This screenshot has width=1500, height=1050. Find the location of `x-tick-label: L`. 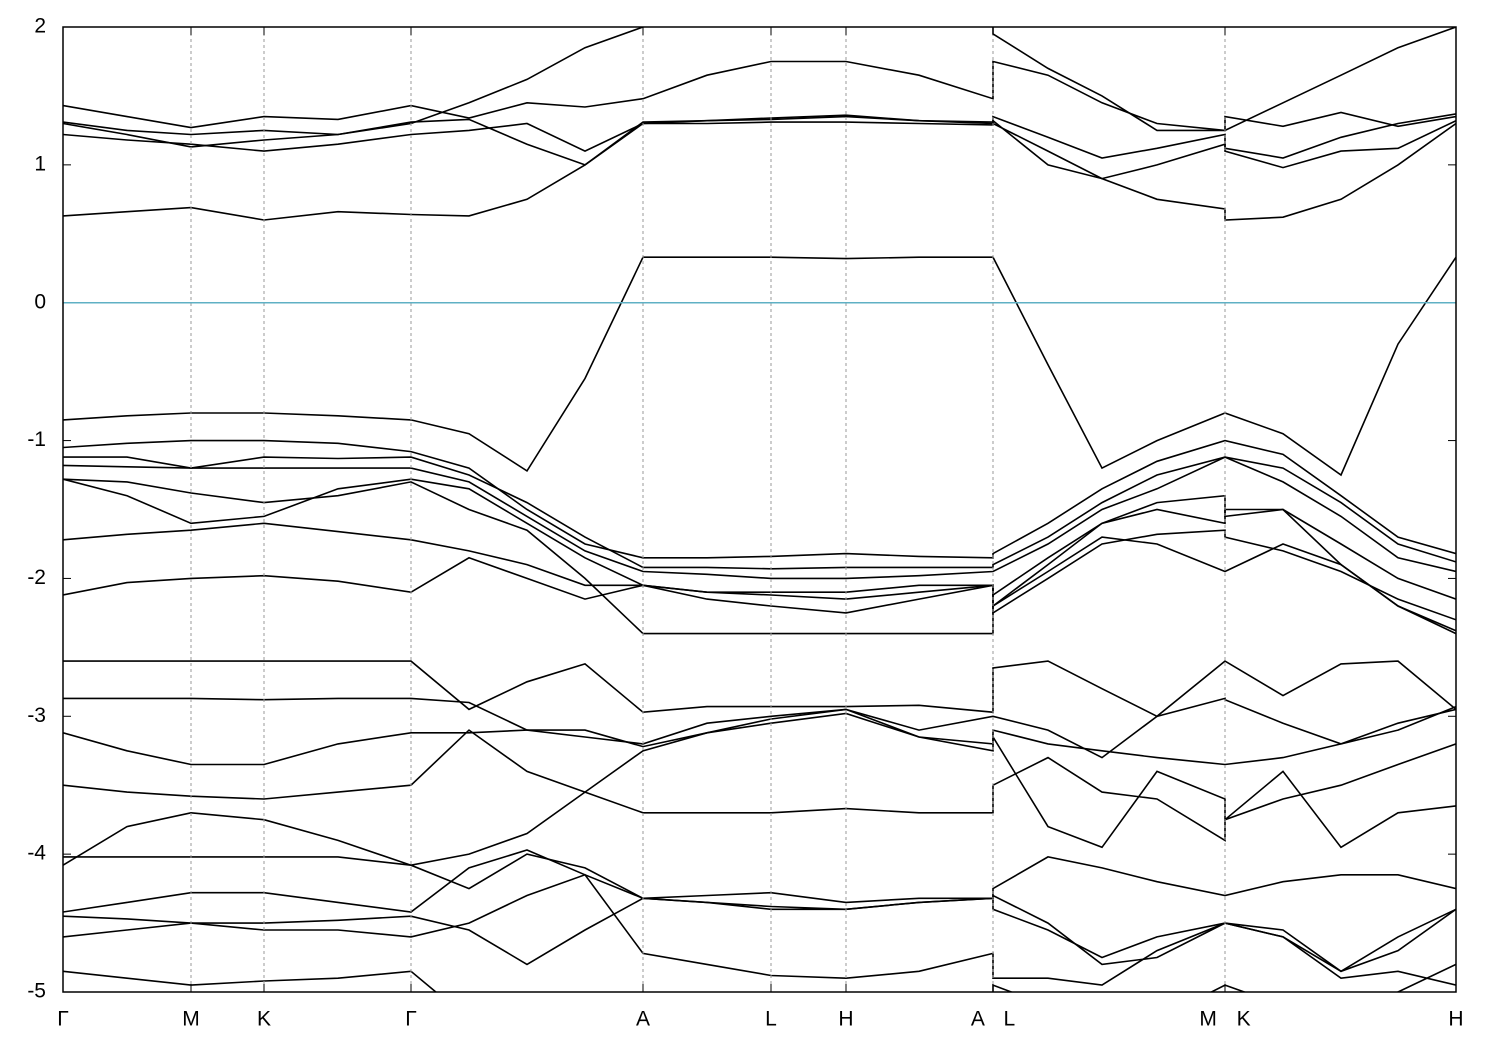

x-tick-label: L is located at coordinates (771, 1019).